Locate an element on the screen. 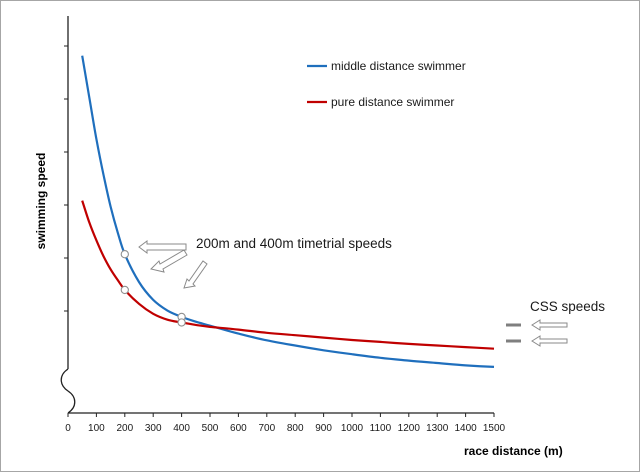 This screenshot has height=472, width=640. x-tick-label: 1200 is located at coordinates (409, 428).